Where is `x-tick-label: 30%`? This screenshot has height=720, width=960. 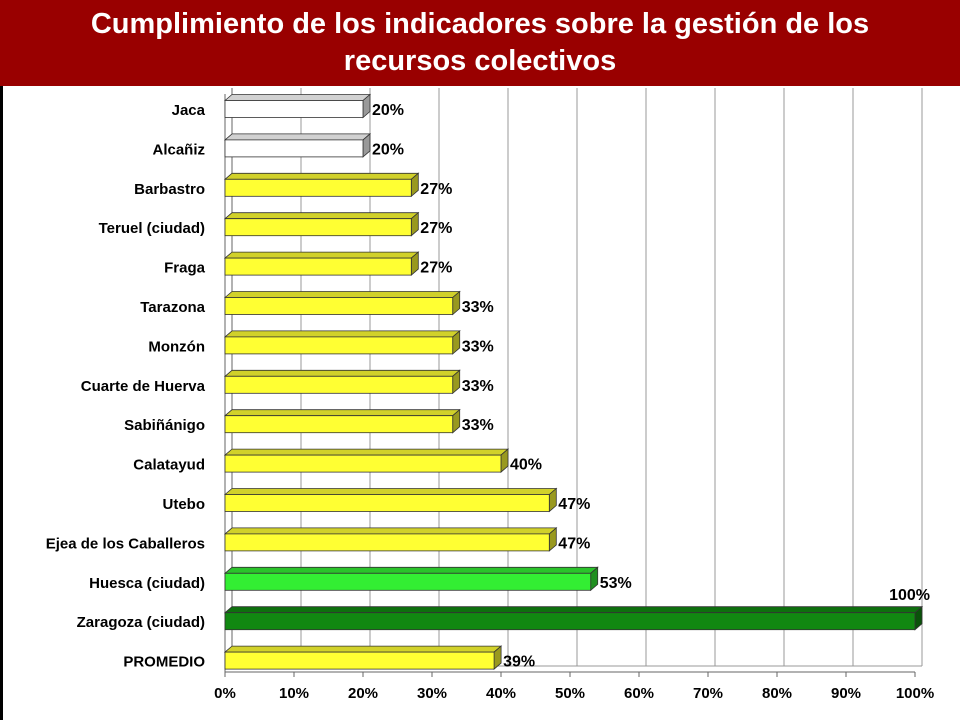
x-tick-label: 30% is located at coordinates (432, 693).